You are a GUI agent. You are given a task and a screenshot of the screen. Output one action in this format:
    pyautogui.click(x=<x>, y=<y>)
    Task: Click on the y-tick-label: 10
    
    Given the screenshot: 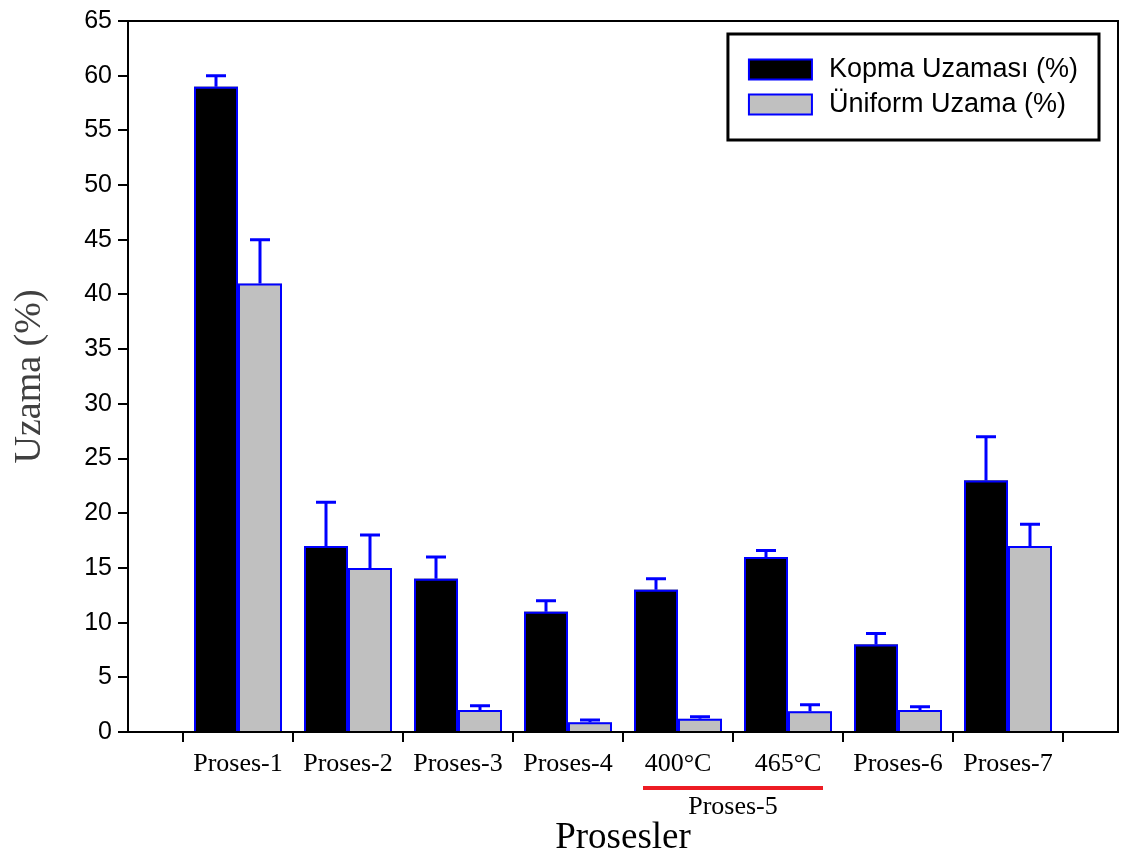 What is the action you would take?
    pyautogui.click(x=98, y=620)
    